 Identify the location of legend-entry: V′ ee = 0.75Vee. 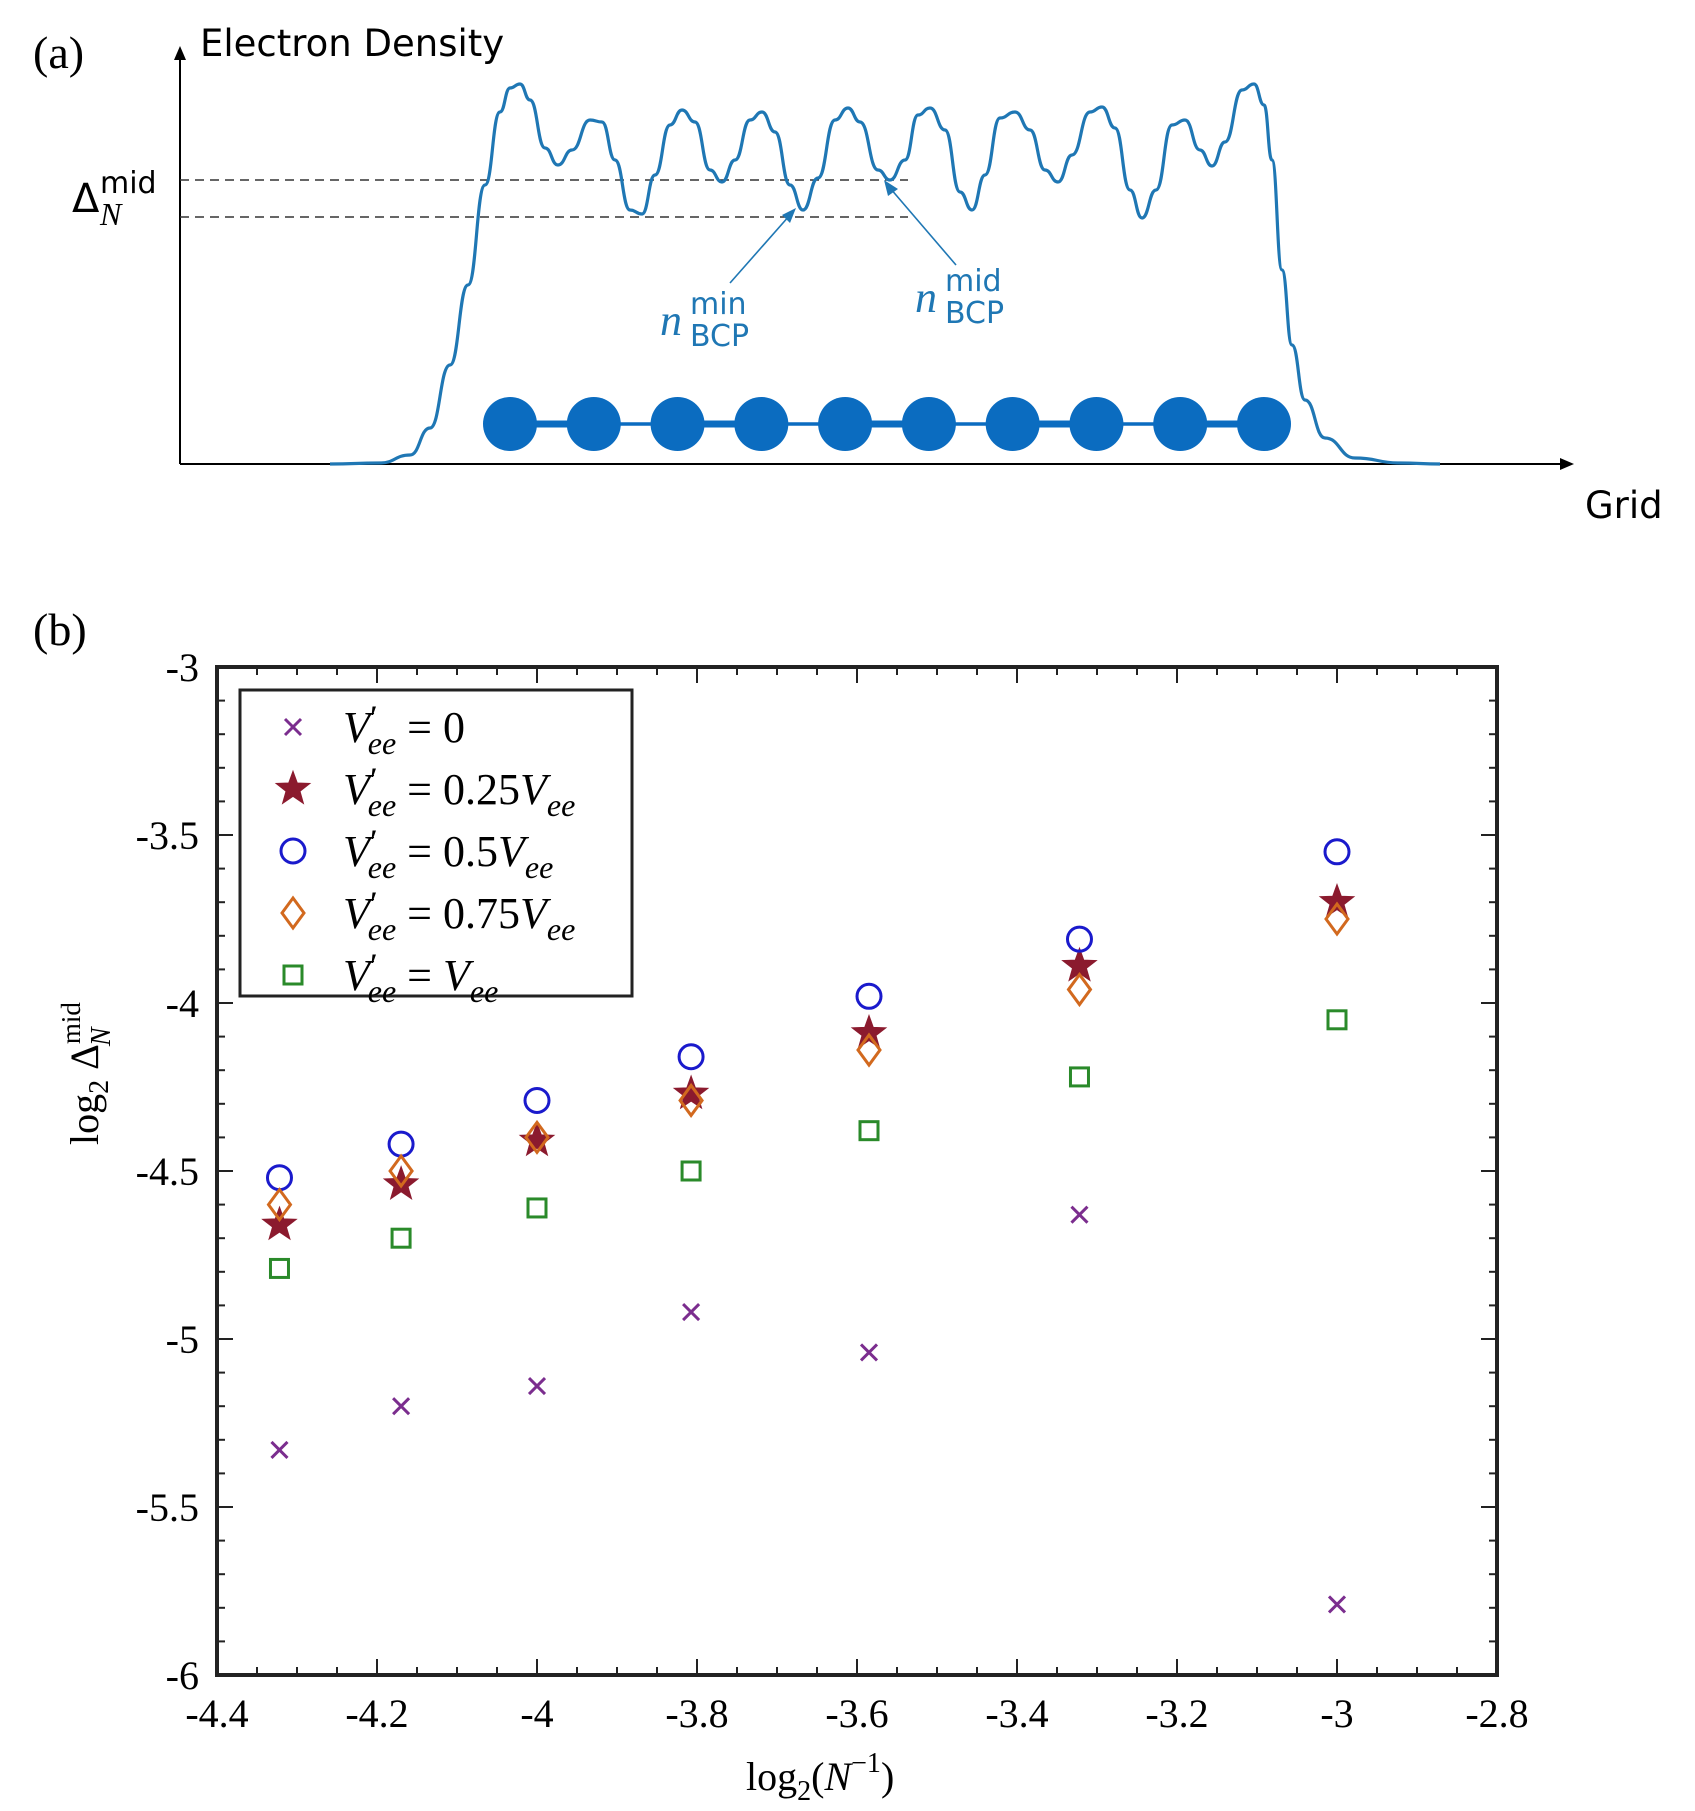
(427, 915).